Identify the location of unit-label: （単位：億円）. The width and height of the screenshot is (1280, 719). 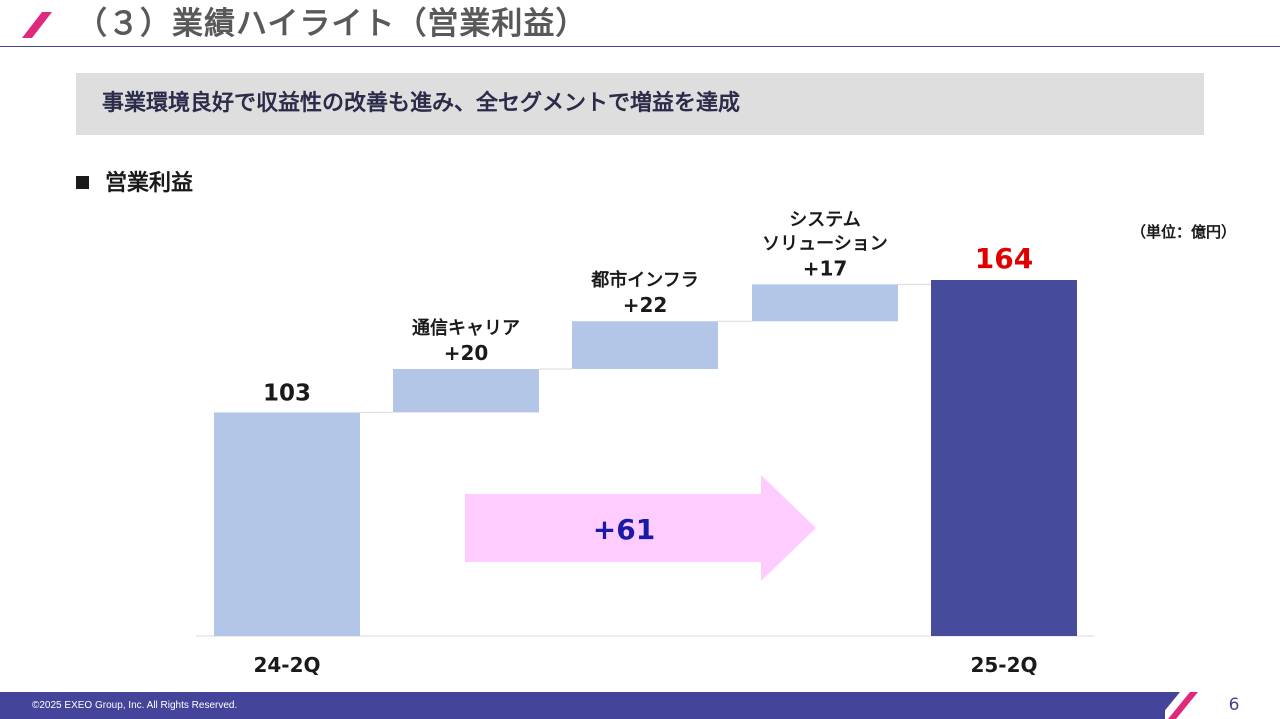
(1183, 232).